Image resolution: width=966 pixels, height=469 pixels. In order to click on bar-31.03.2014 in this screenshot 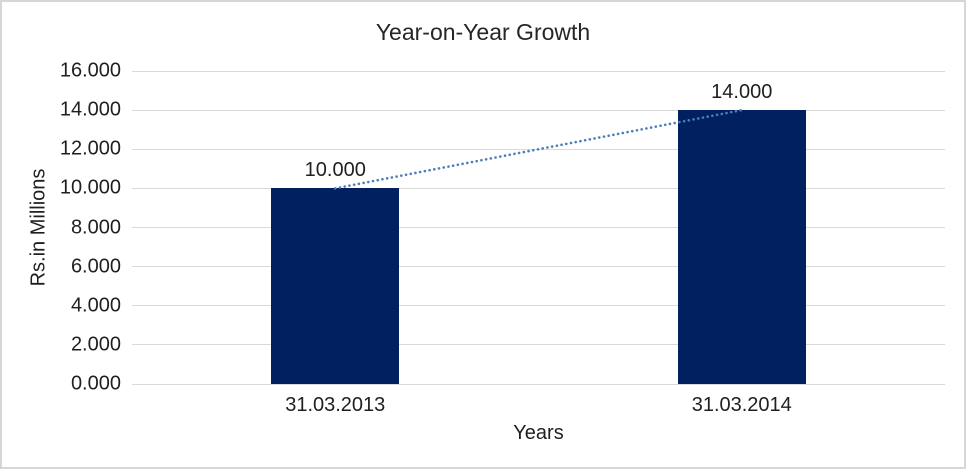, I will do `click(741, 247)`.